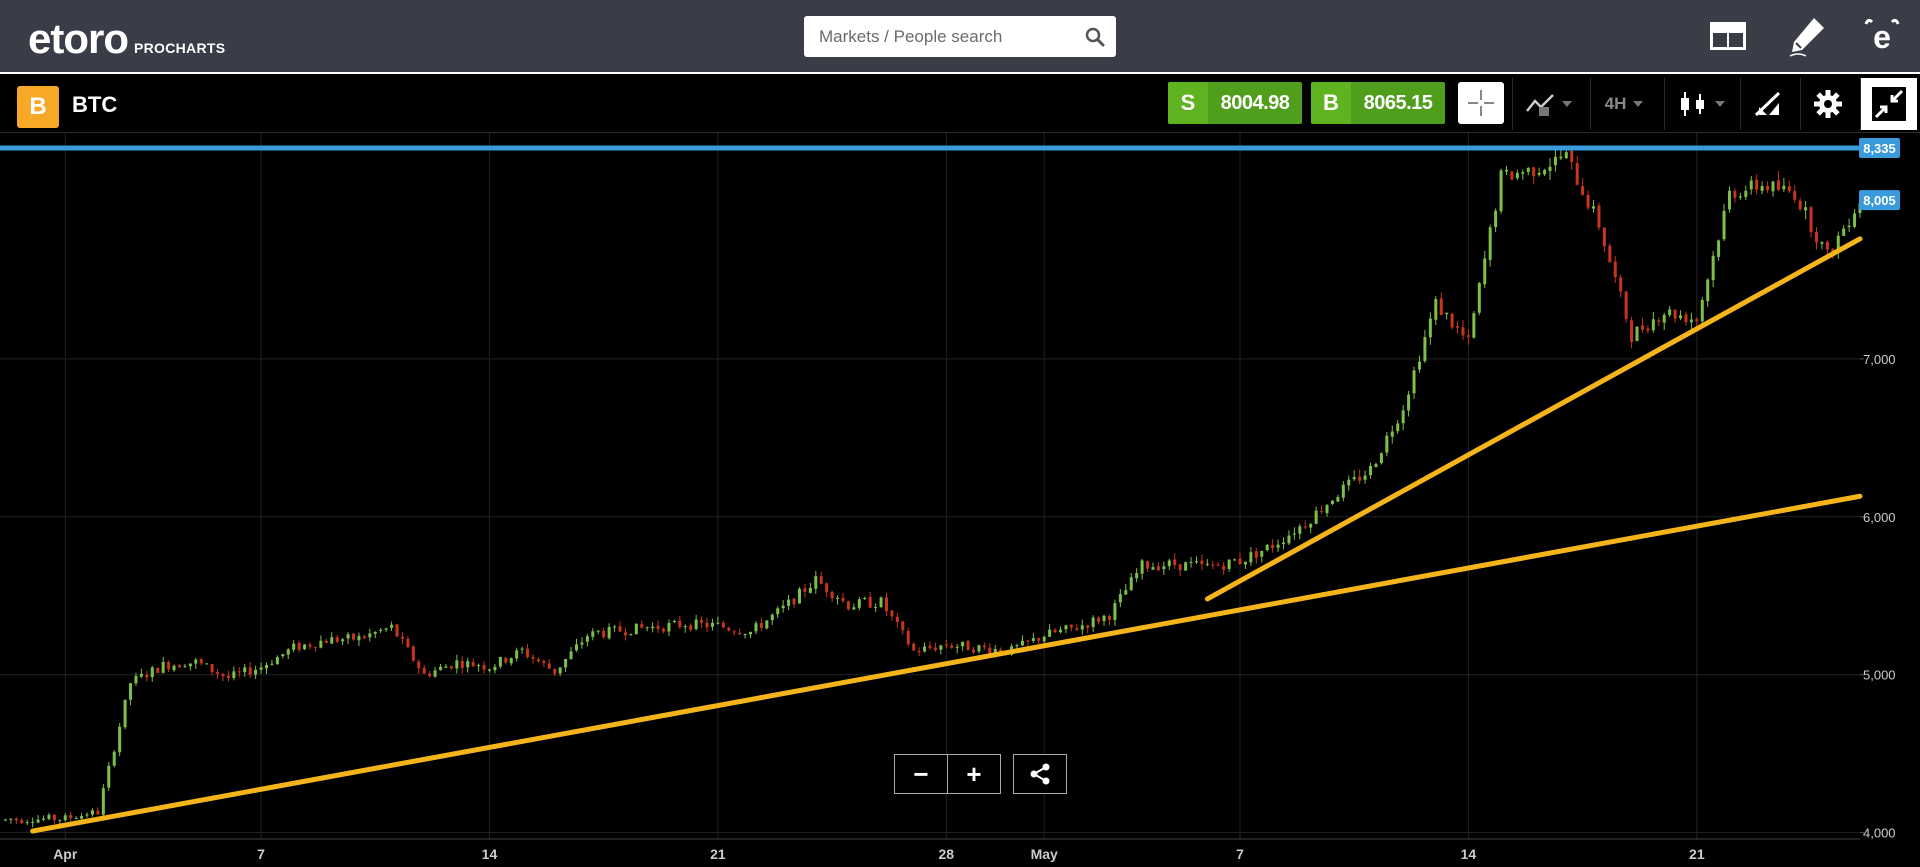 This screenshot has height=867, width=1920. I want to click on price-tag, so click(1879, 200).